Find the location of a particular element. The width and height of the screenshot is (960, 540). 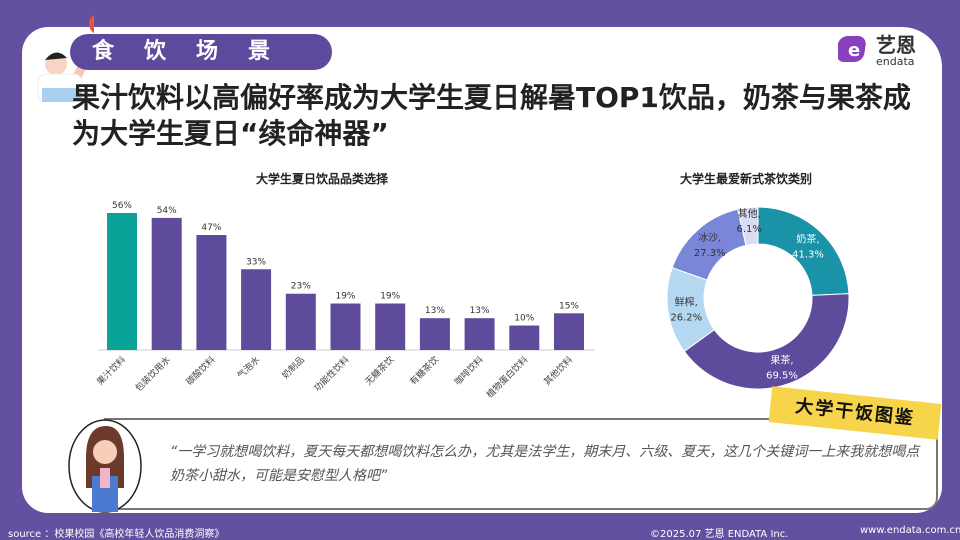

bar-value-label: 47% is located at coordinates (211, 228).